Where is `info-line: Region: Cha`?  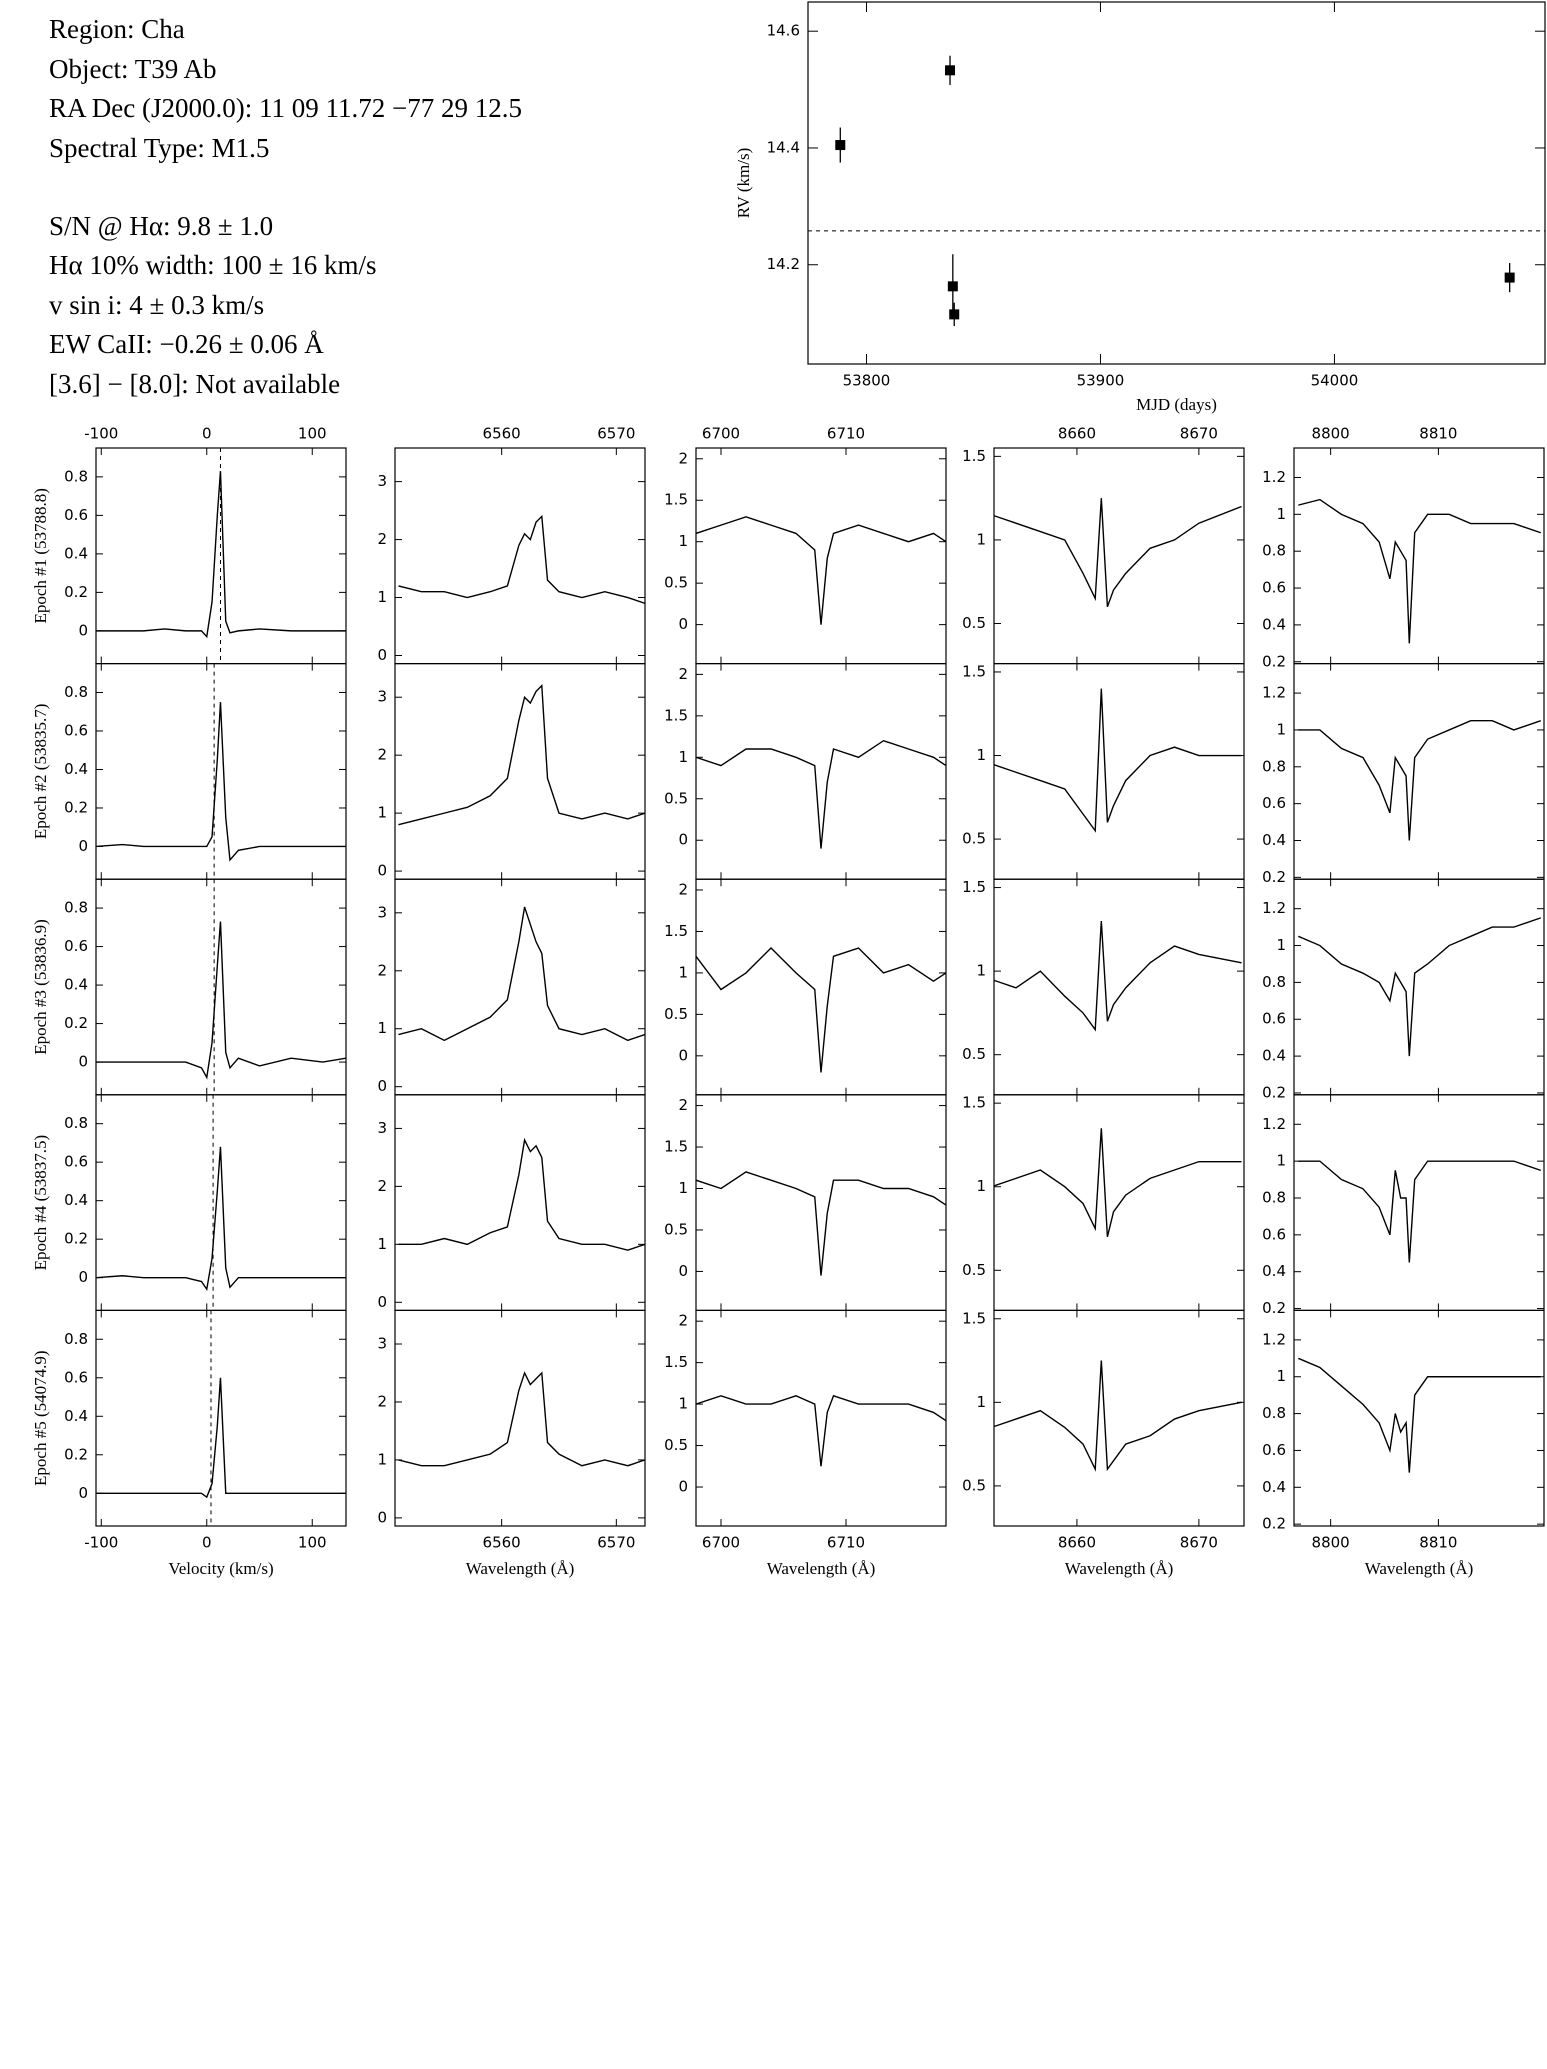
info-line: Region: Cha is located at coordinates (117, 29).